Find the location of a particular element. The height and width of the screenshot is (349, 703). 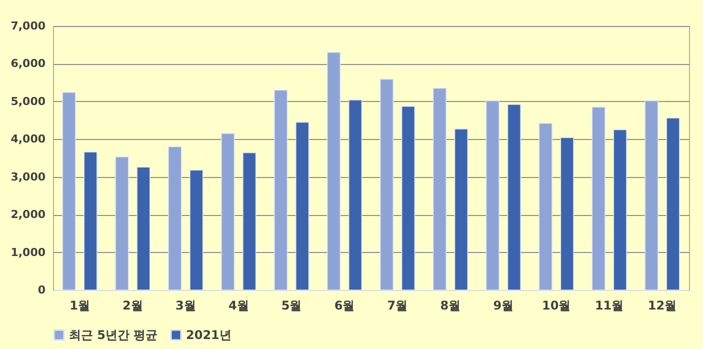

y-tick-label: 2,000 is located at coordinates (28, 215).